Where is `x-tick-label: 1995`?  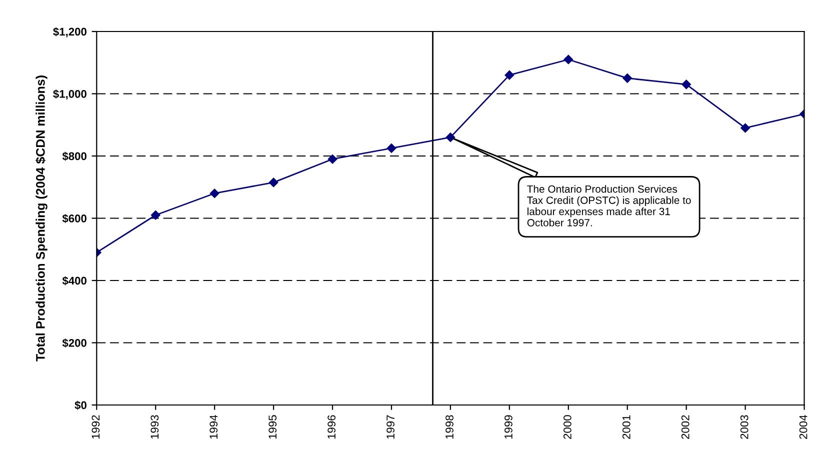
x-tick-label: 1995 is located at coordinates (272, 427).